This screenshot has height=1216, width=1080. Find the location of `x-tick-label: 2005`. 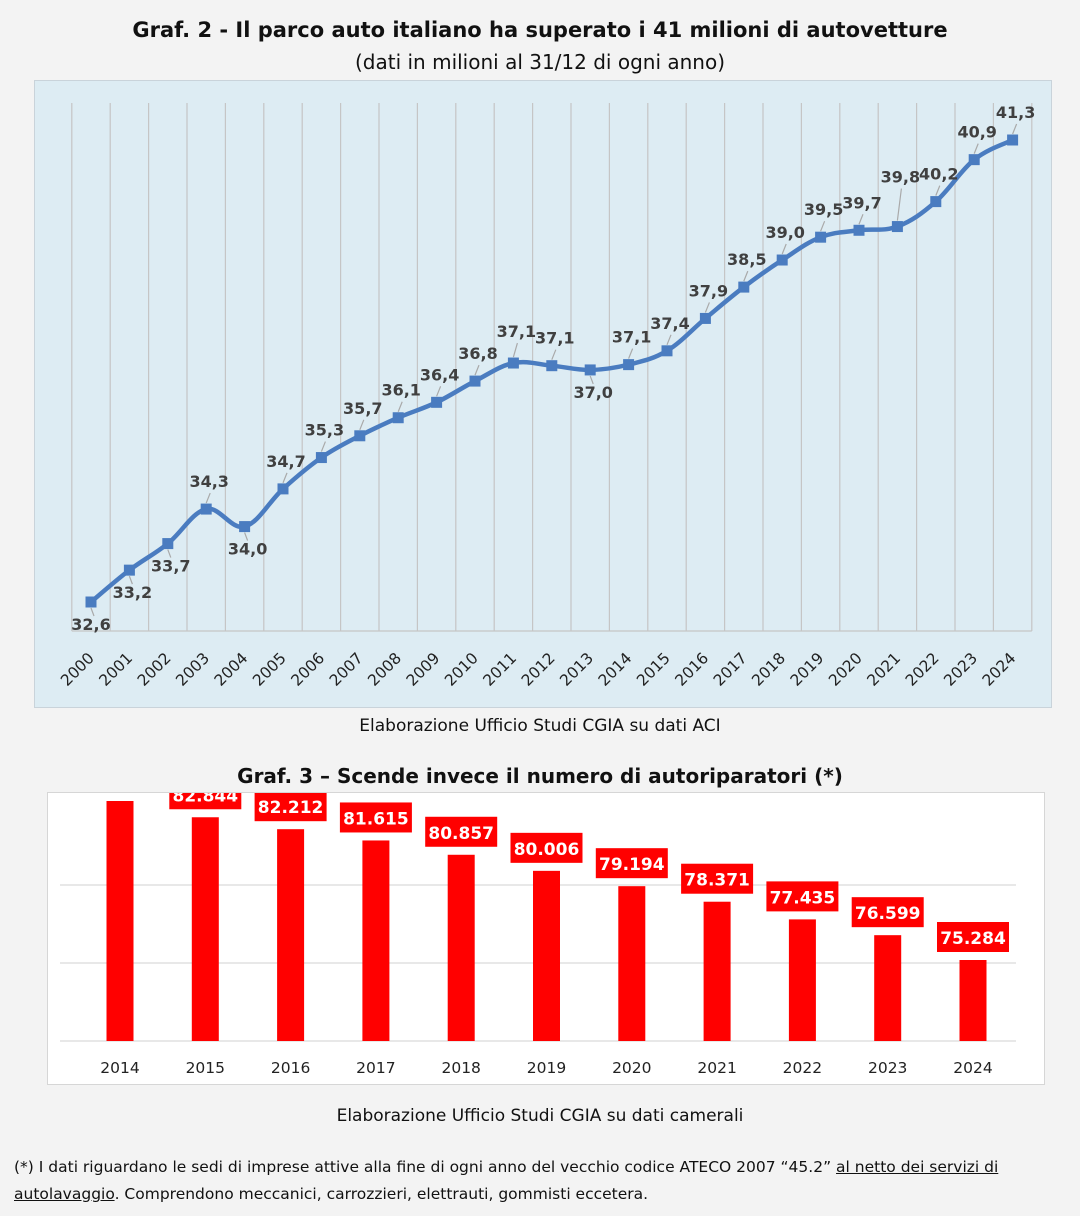

x-tick-label: 2005 is located at coordinates (269, 669).